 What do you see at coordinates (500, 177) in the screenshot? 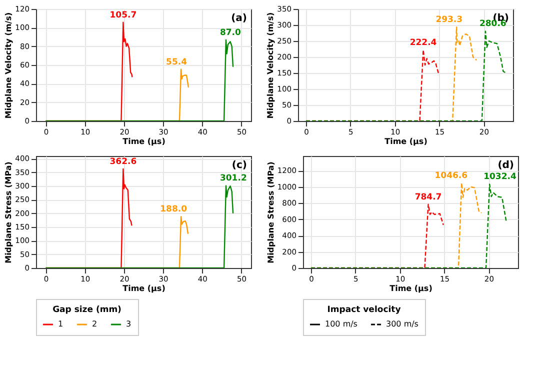
I see `annotation: 1032.4` at bounding box center [500, 177].